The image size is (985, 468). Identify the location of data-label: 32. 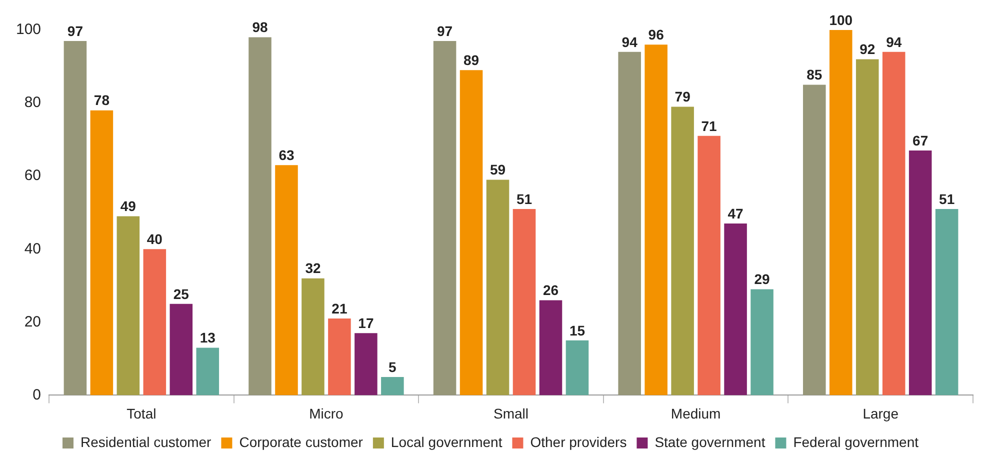
(313, 268).